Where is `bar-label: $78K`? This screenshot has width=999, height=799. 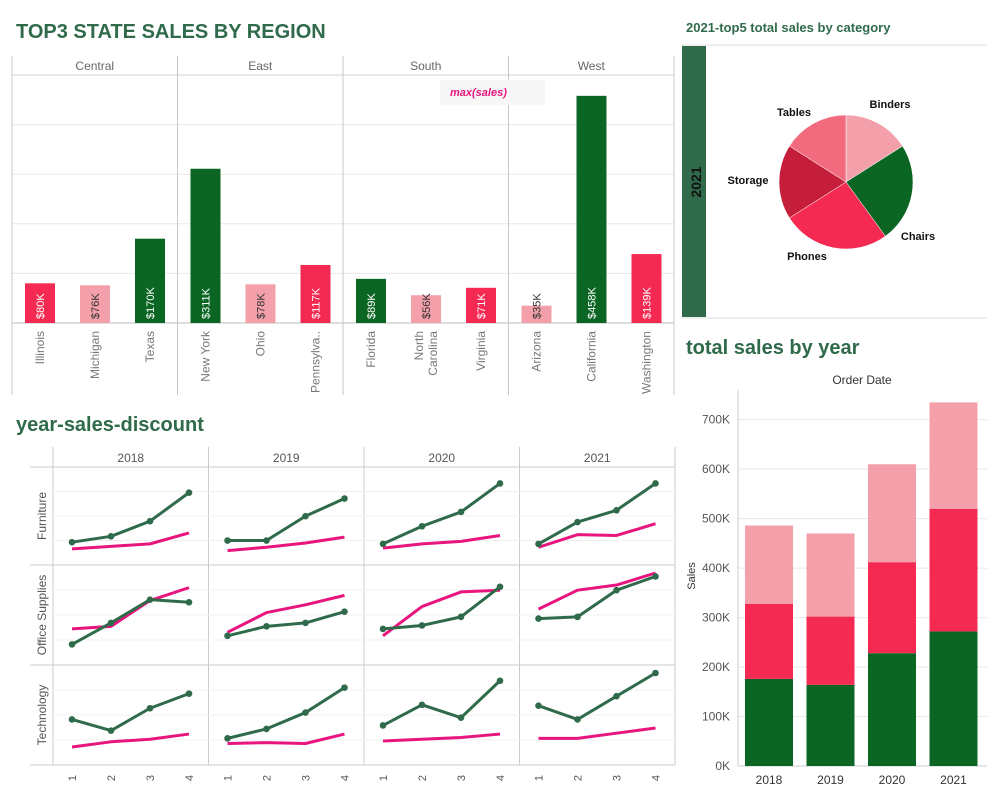 bar-label: $78K is located at coordinates (262, 306).